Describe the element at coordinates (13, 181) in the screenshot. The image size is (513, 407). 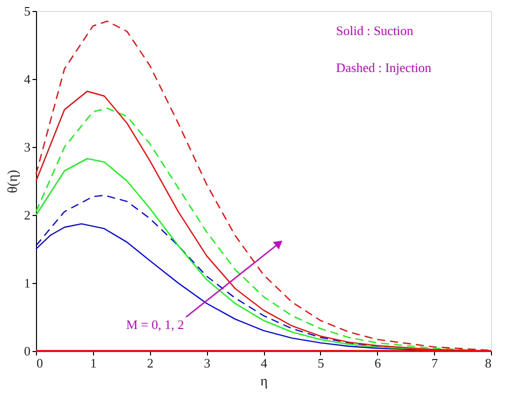
I see `y-axis-title: θ(η)` at that location.